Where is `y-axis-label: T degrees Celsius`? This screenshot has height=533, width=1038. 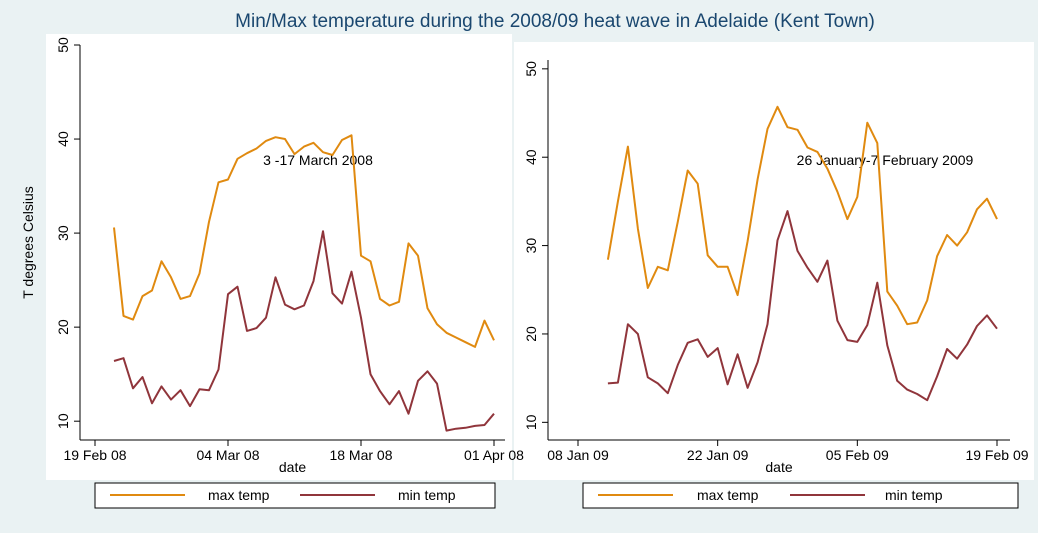
y-axis-label: T degrees Celsius is located at coordinates (28, 242).